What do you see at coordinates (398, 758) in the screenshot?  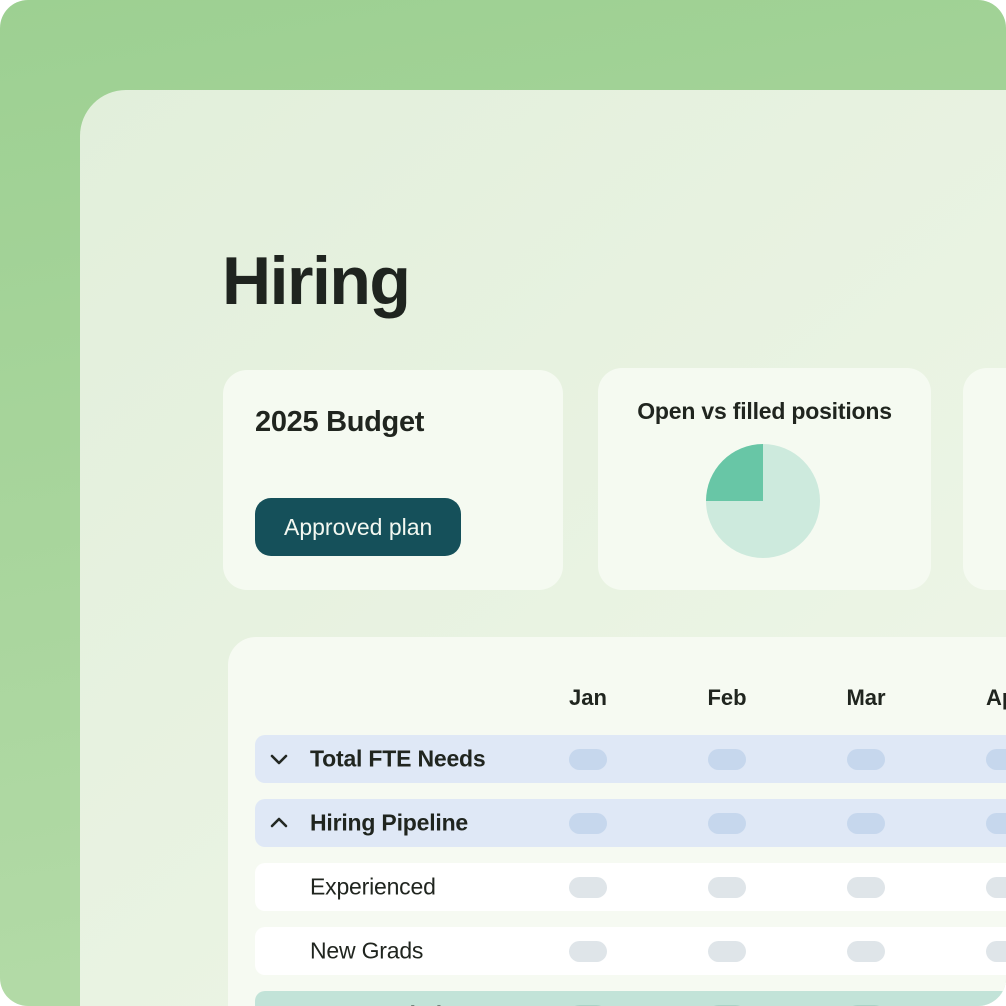 I see `row-label: Total FTE Needs` at bounding box center [398, 758].